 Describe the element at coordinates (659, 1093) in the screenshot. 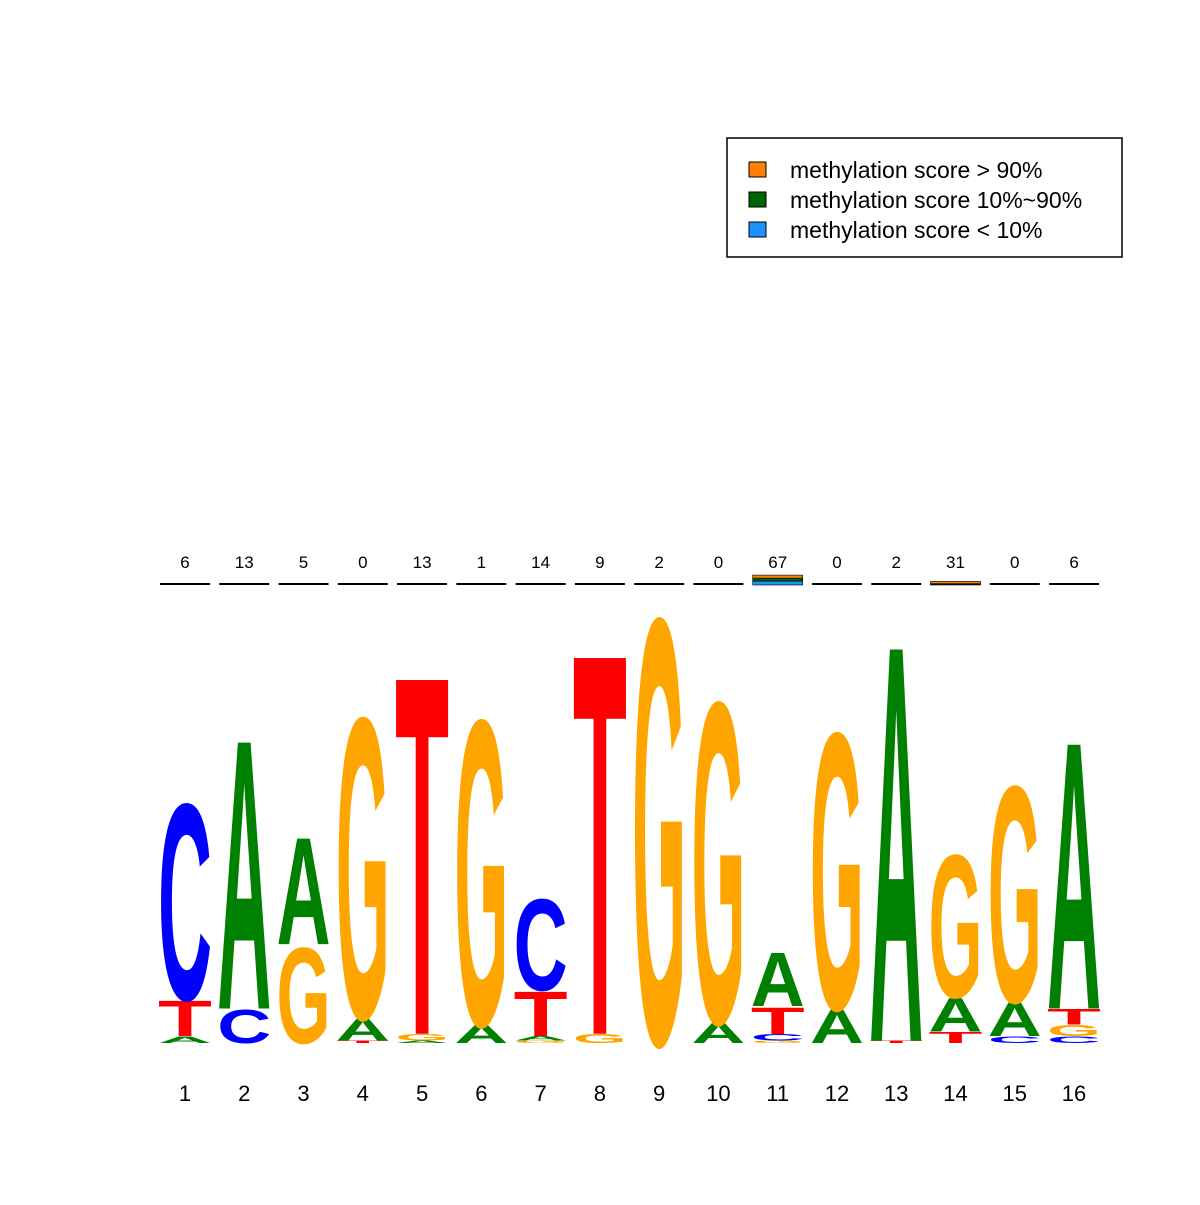

I see `position-label: 9` at that location.